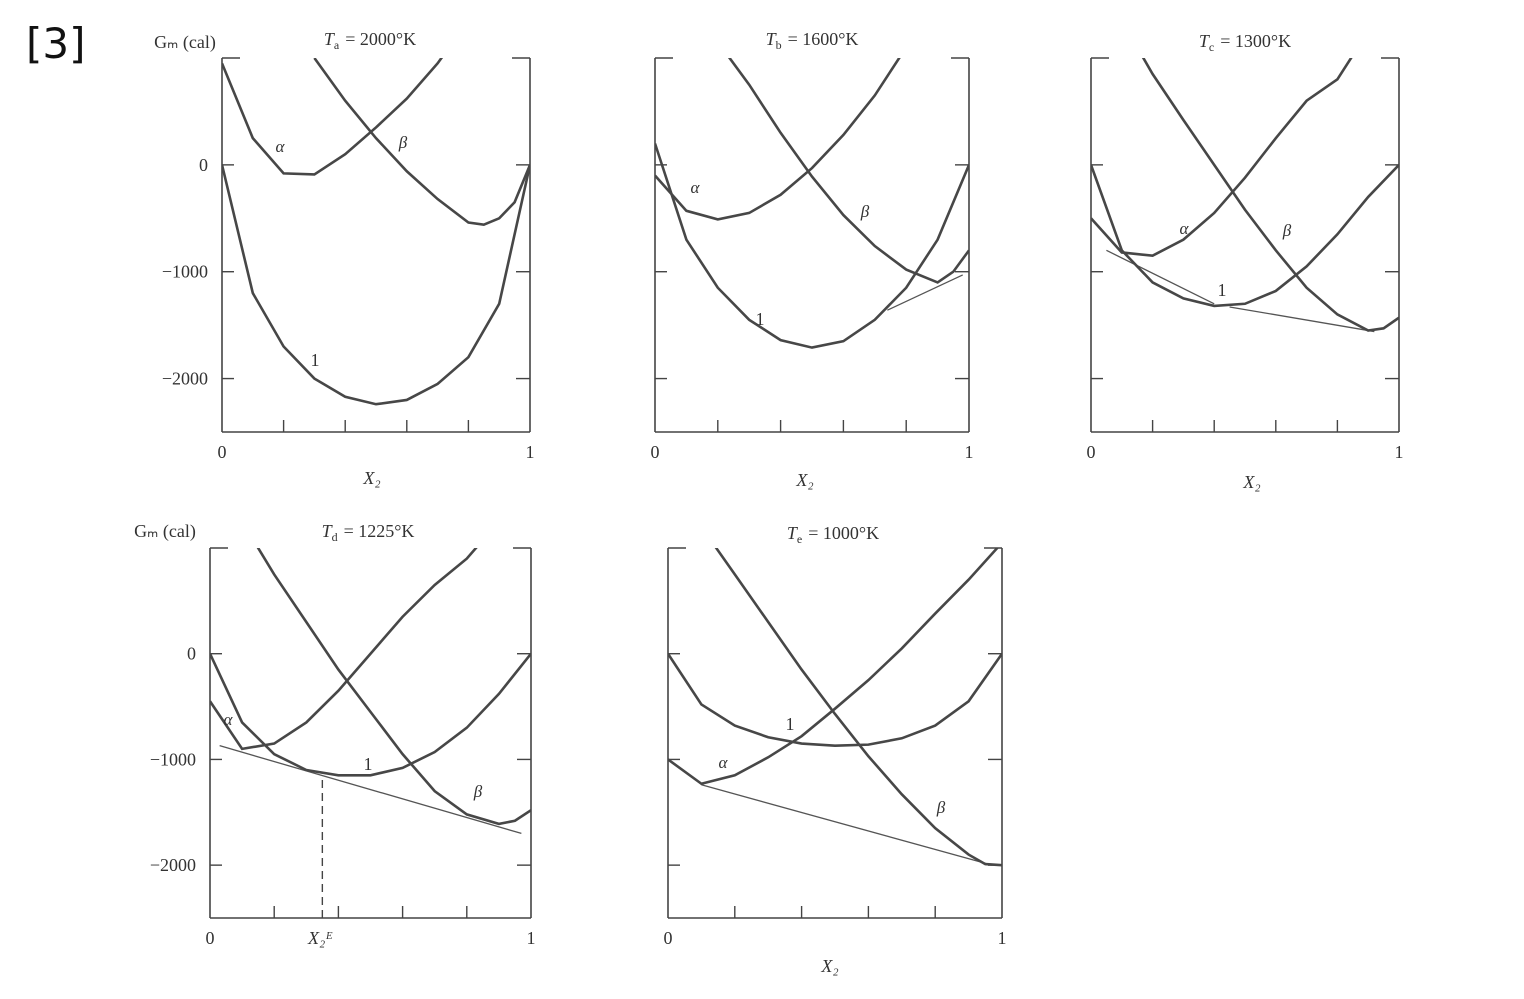  Describe the element at coordinates (56, 43) in the screenshot. I see `figure-label: [3]` at that location.